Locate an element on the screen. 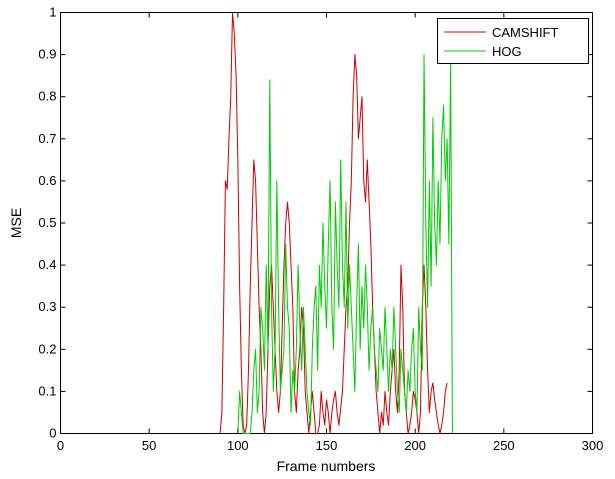  legend: CAMSHIFT HOG is located at coordinates (513, 41).